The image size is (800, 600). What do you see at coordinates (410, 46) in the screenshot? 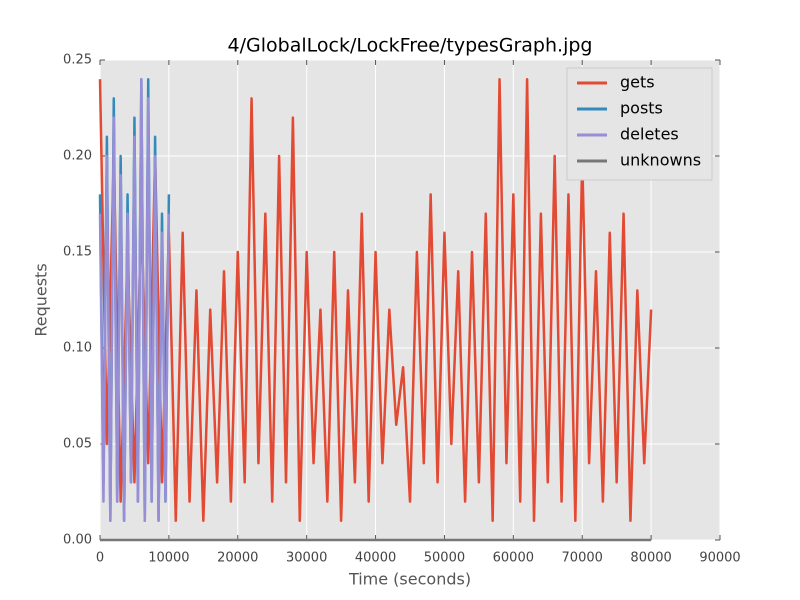
I see `chart-title: 4/GlobalLock/LockFree/typesGraph.jpg` at bounding box center [410, 46].